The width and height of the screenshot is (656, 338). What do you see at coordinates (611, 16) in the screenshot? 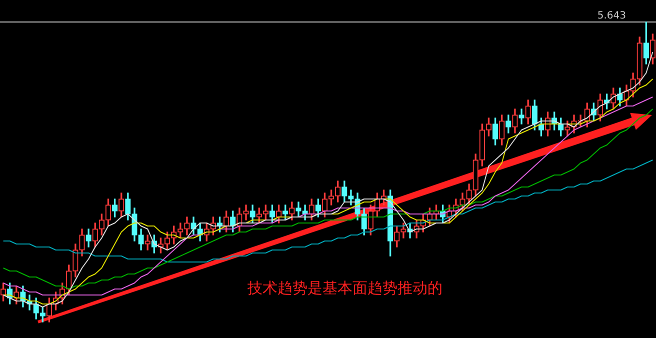
I see `annotation: 5.643` at bounding box center [611, 16].